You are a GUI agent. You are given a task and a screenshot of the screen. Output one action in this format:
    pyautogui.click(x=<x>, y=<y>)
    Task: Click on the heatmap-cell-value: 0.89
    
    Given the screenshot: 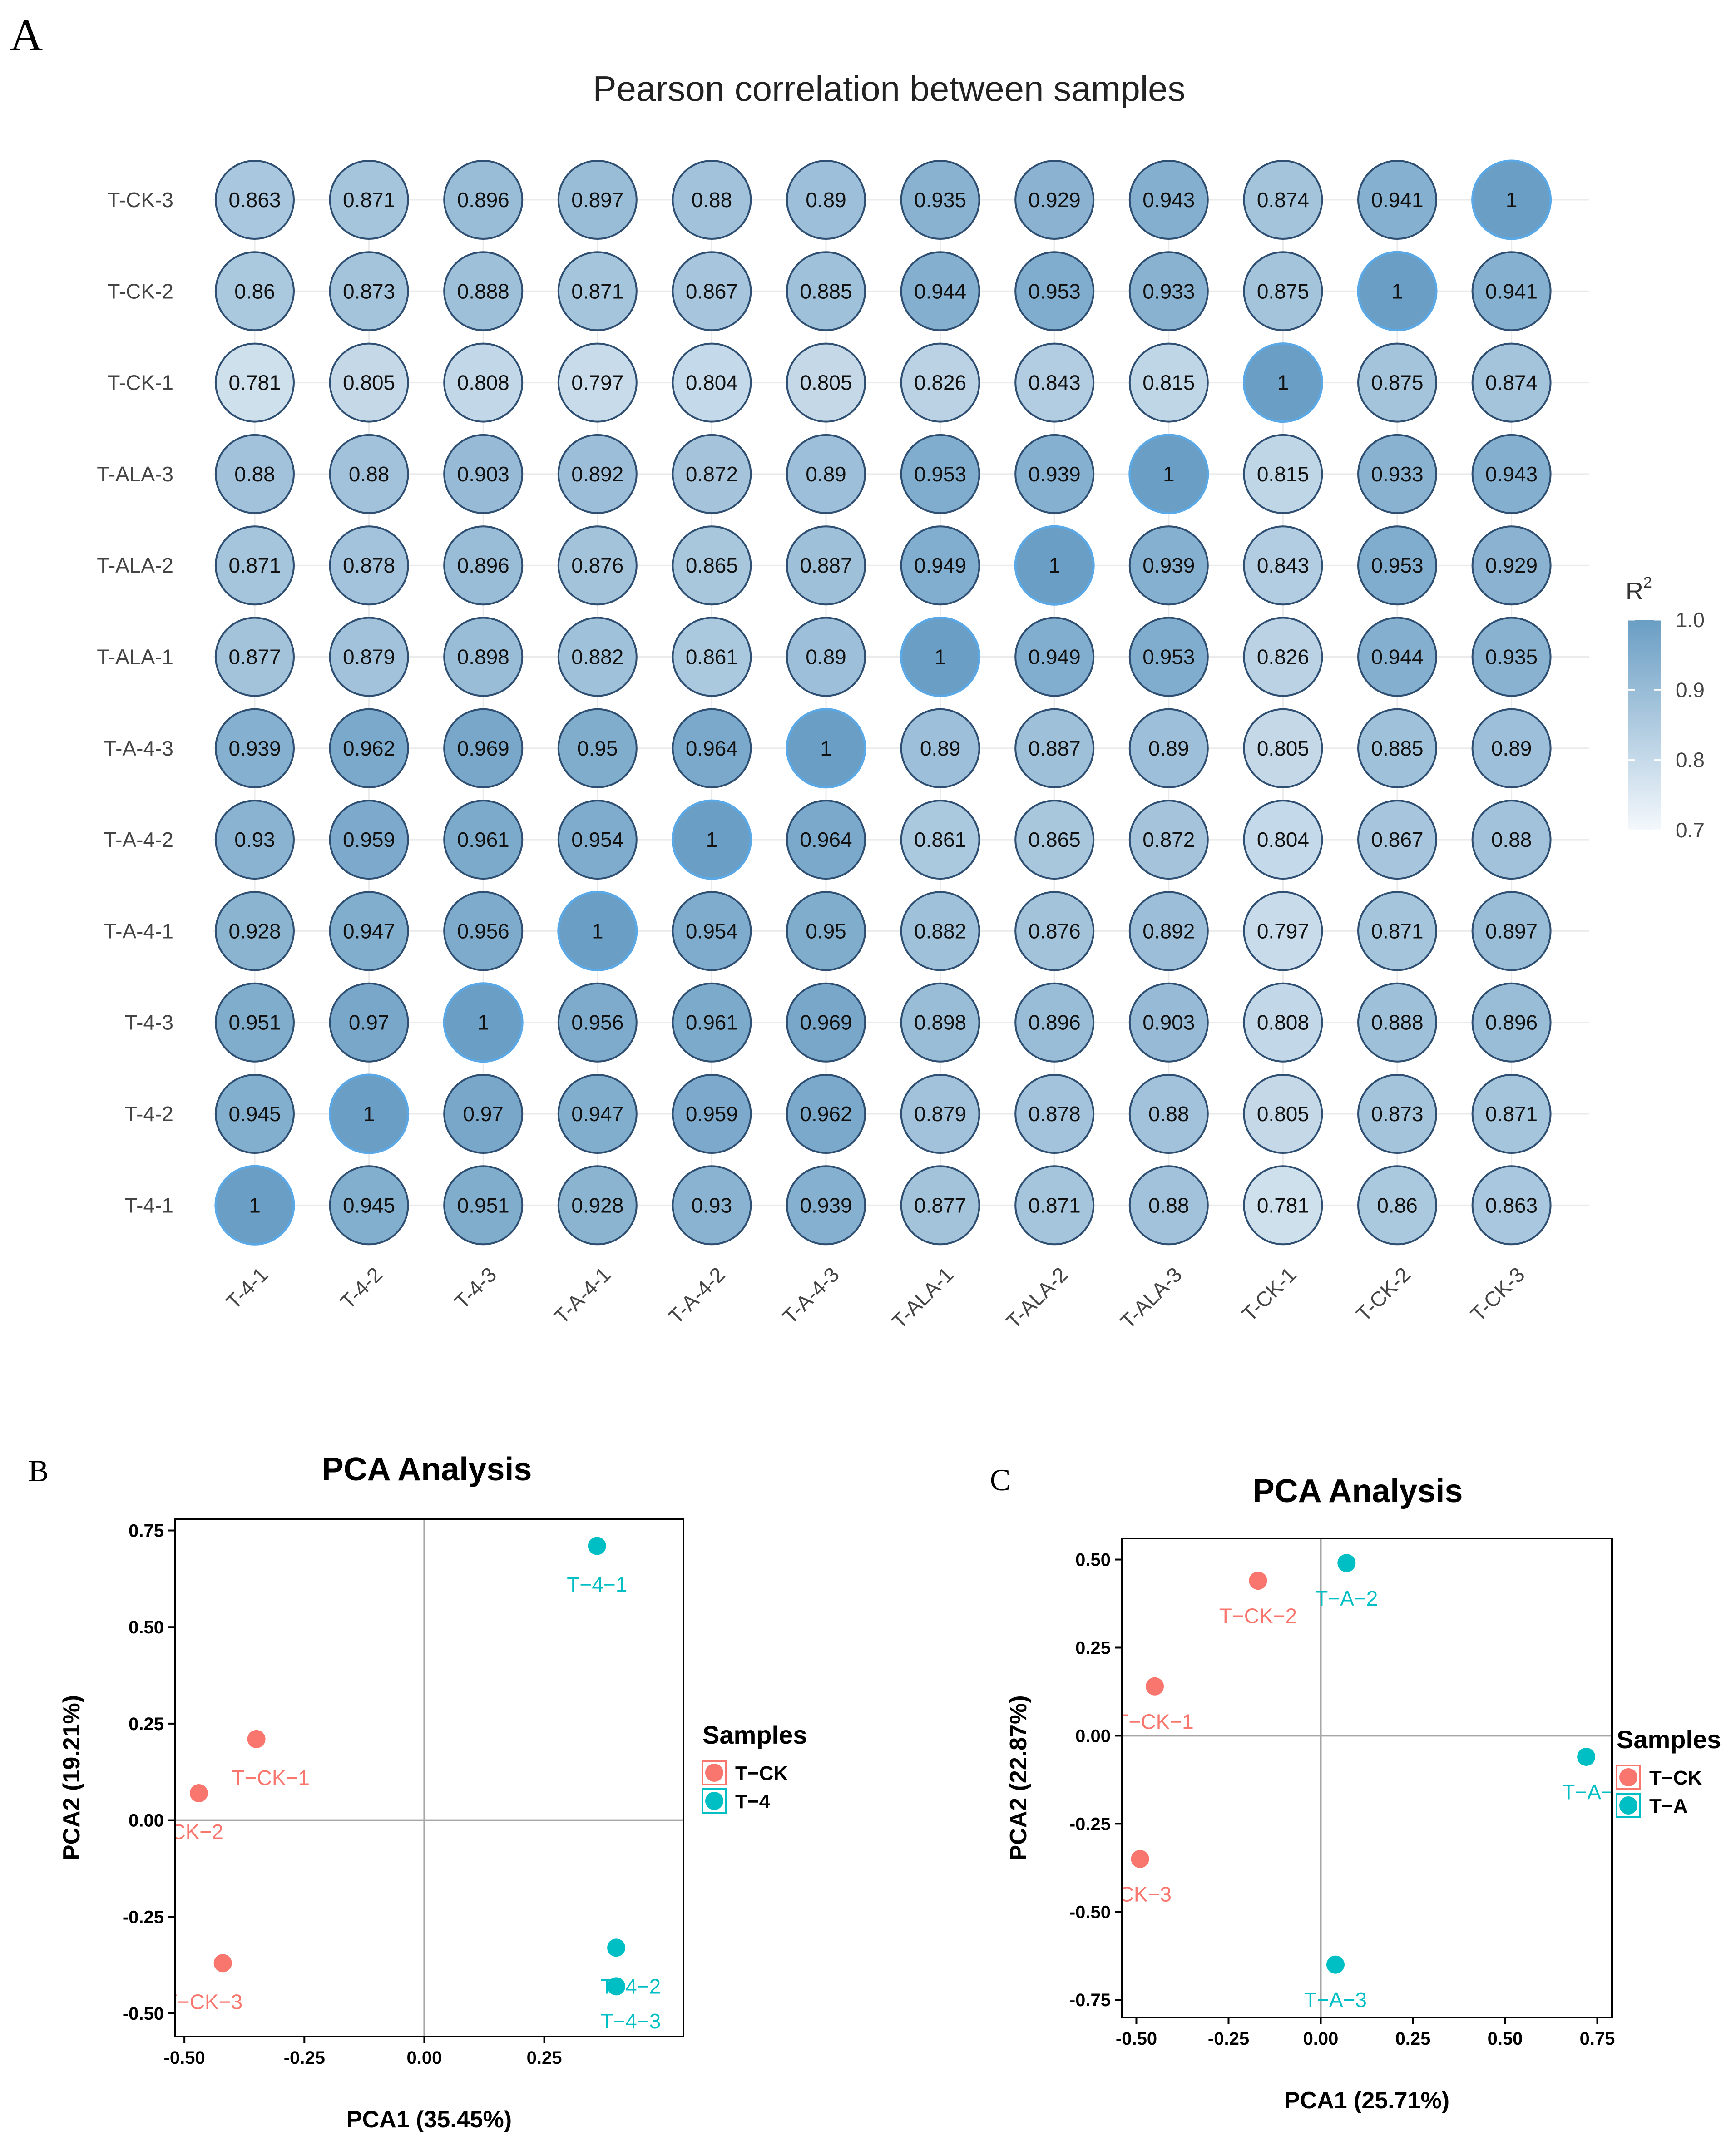 What is the action you would take?
    pyautogui.click(x=1511, y=748)
    